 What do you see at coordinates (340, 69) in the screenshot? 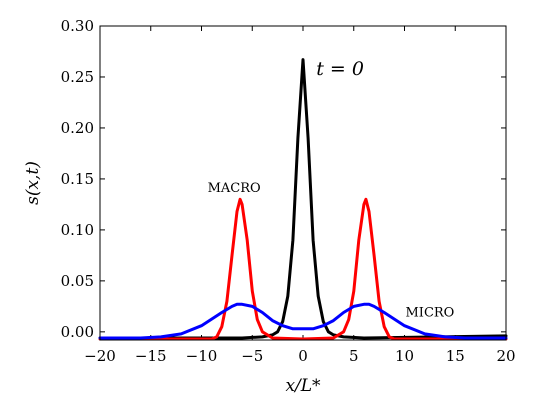
I see `annotation-label: t = 0` at bounding box center [340, 69].